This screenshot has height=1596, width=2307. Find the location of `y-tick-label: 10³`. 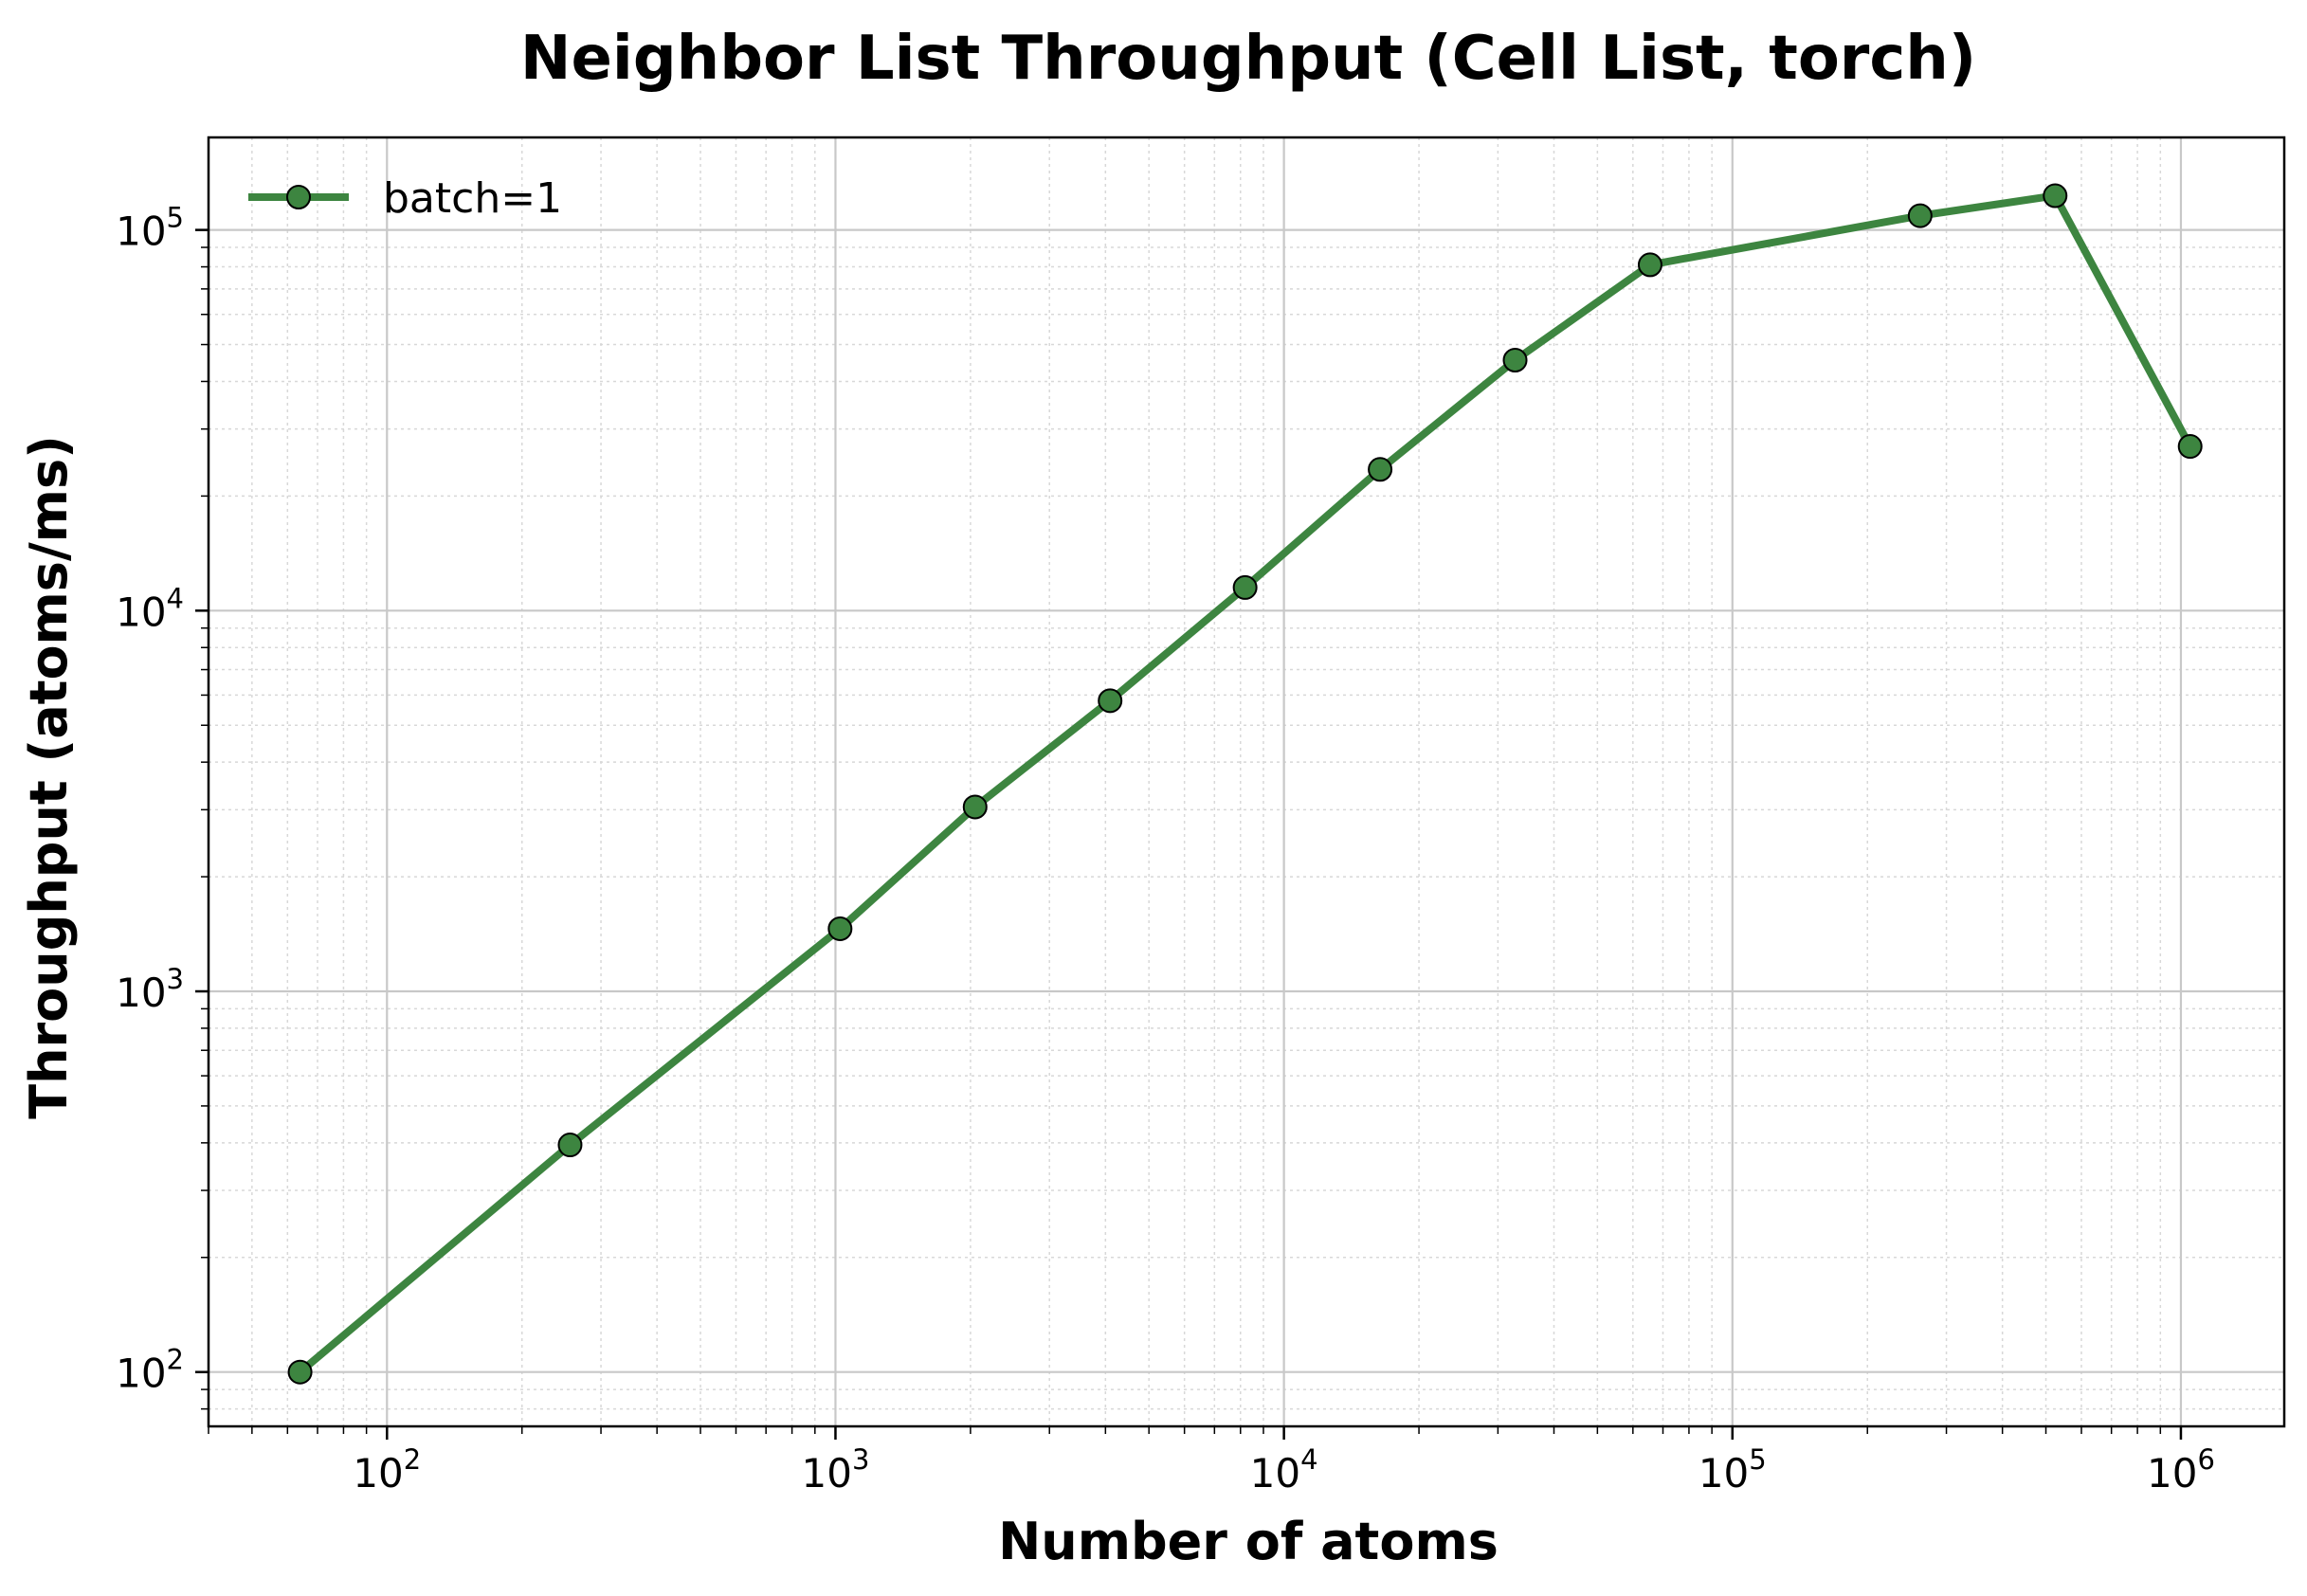

y-tick-label: 10³ is located at coordinates (150, 990).